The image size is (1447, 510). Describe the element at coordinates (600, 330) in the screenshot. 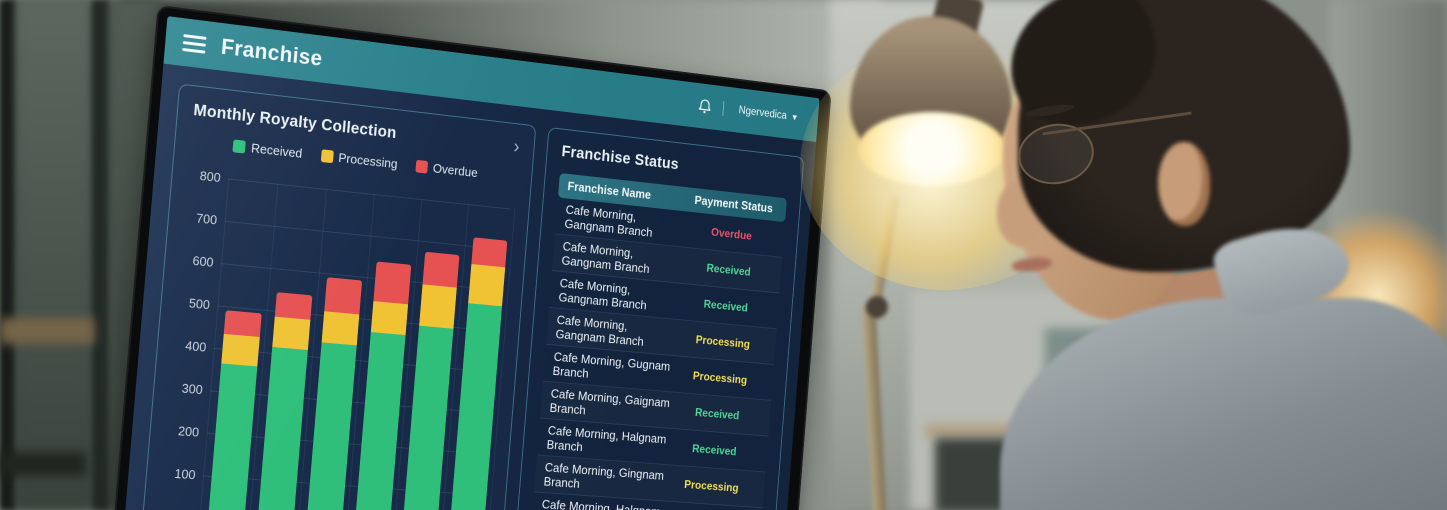

I see `franchise-name-cell: Cafe Morning, Gangnam Branch` at that location.